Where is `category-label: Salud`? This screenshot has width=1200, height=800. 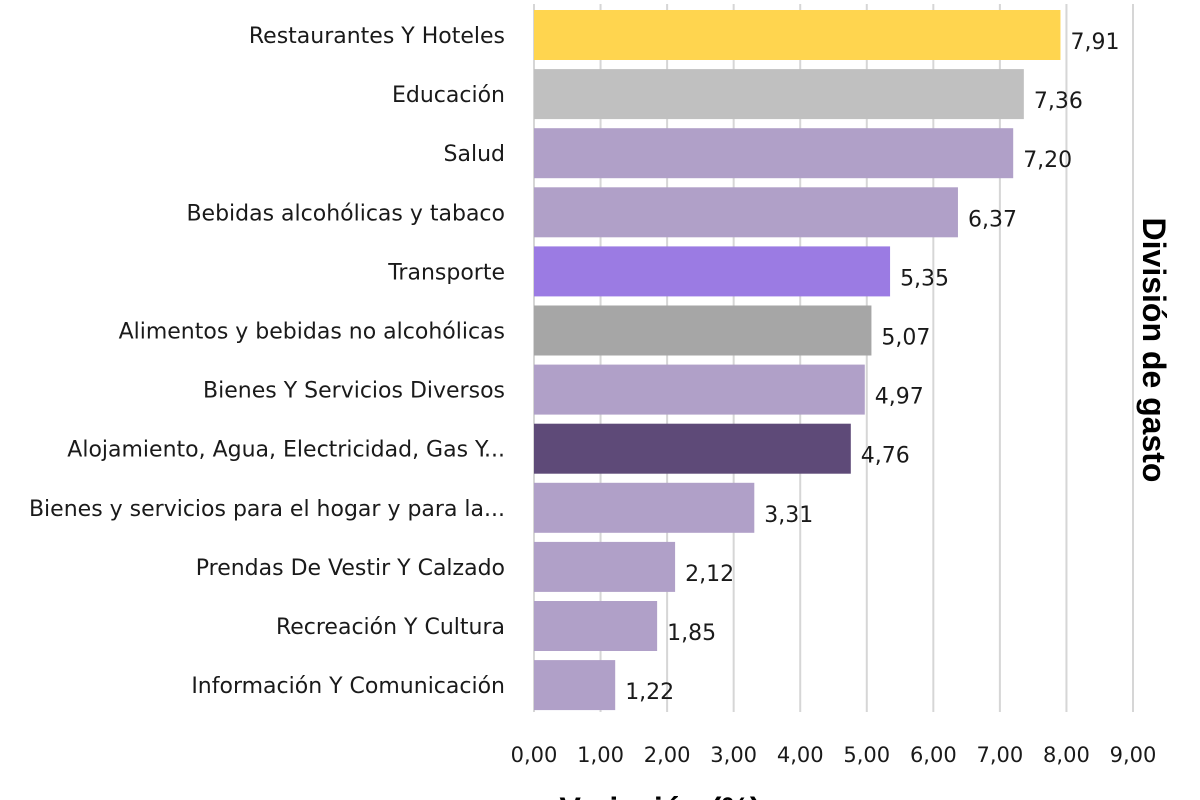 category-label: Salud is located at coordinates (474, 154).